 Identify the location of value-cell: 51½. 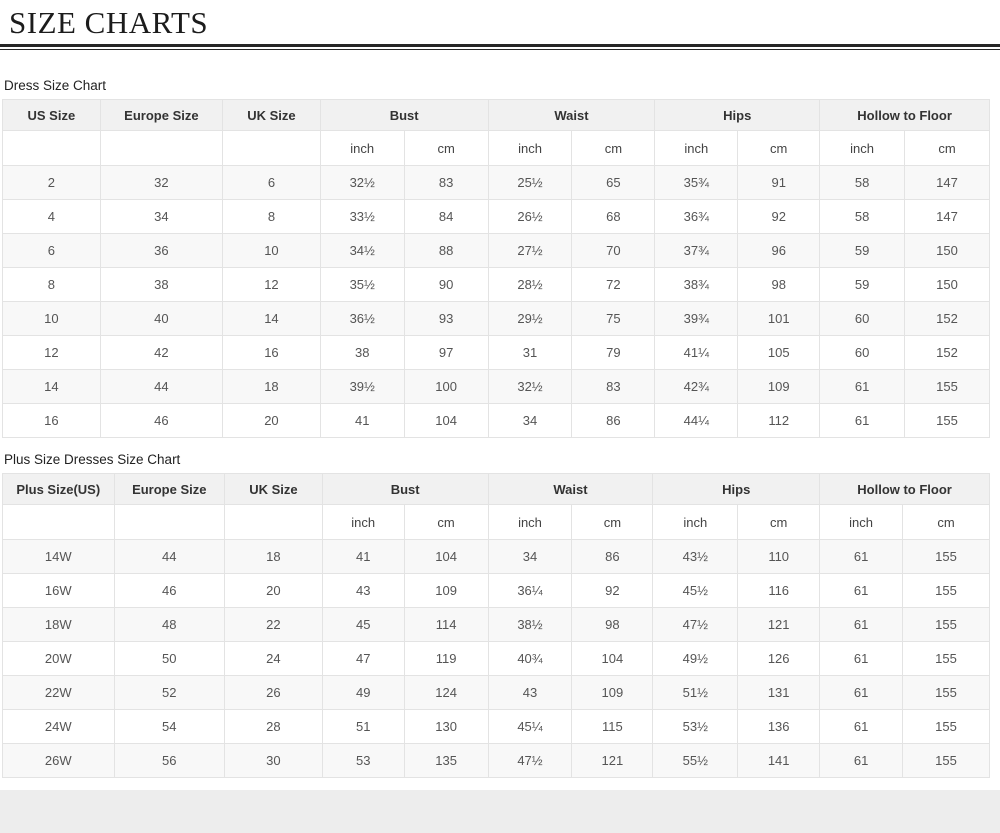
(695, 693).